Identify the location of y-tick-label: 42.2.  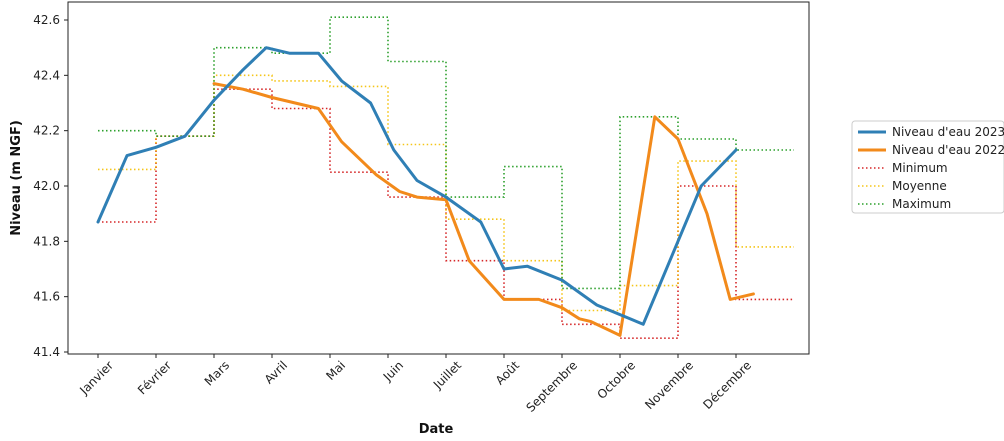
(46, 131).